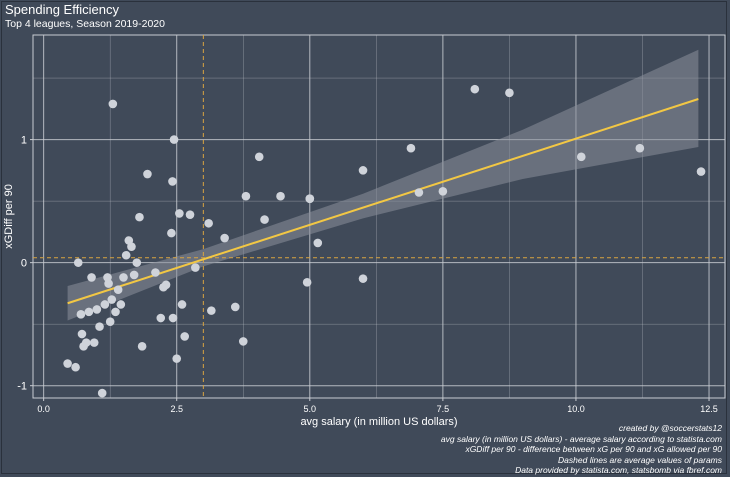 The height and width of the screenshot is (477, 730). Describe the element at coordinates (176, 409) in the screenshot. I see `x-tick-label: 2.5` at that location.